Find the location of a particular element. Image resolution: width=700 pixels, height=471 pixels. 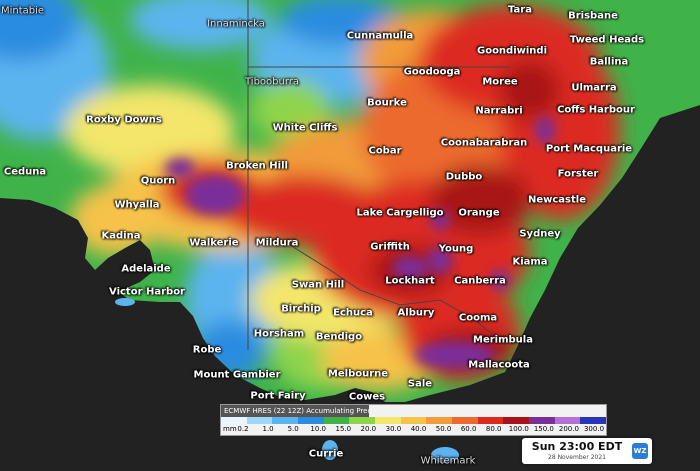

legend-tick-label: 50.0 is located at coordinates (443, 429).